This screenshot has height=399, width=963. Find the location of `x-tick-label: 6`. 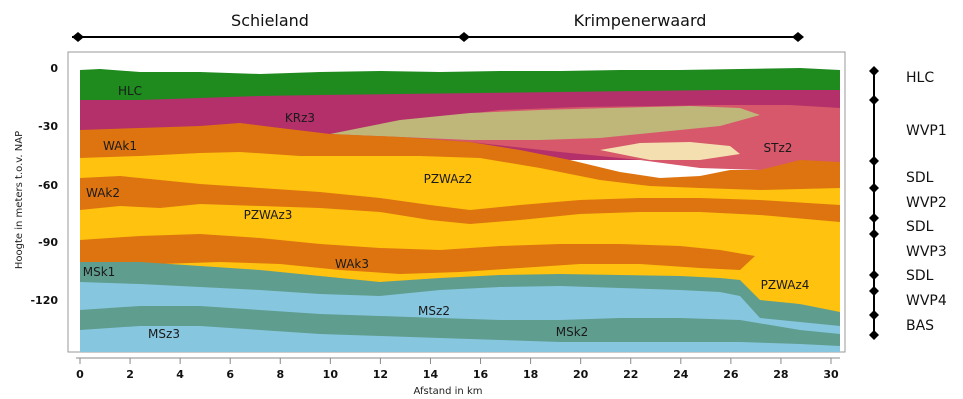

x-tick-label: 6 is located at coordinates (230, 374).